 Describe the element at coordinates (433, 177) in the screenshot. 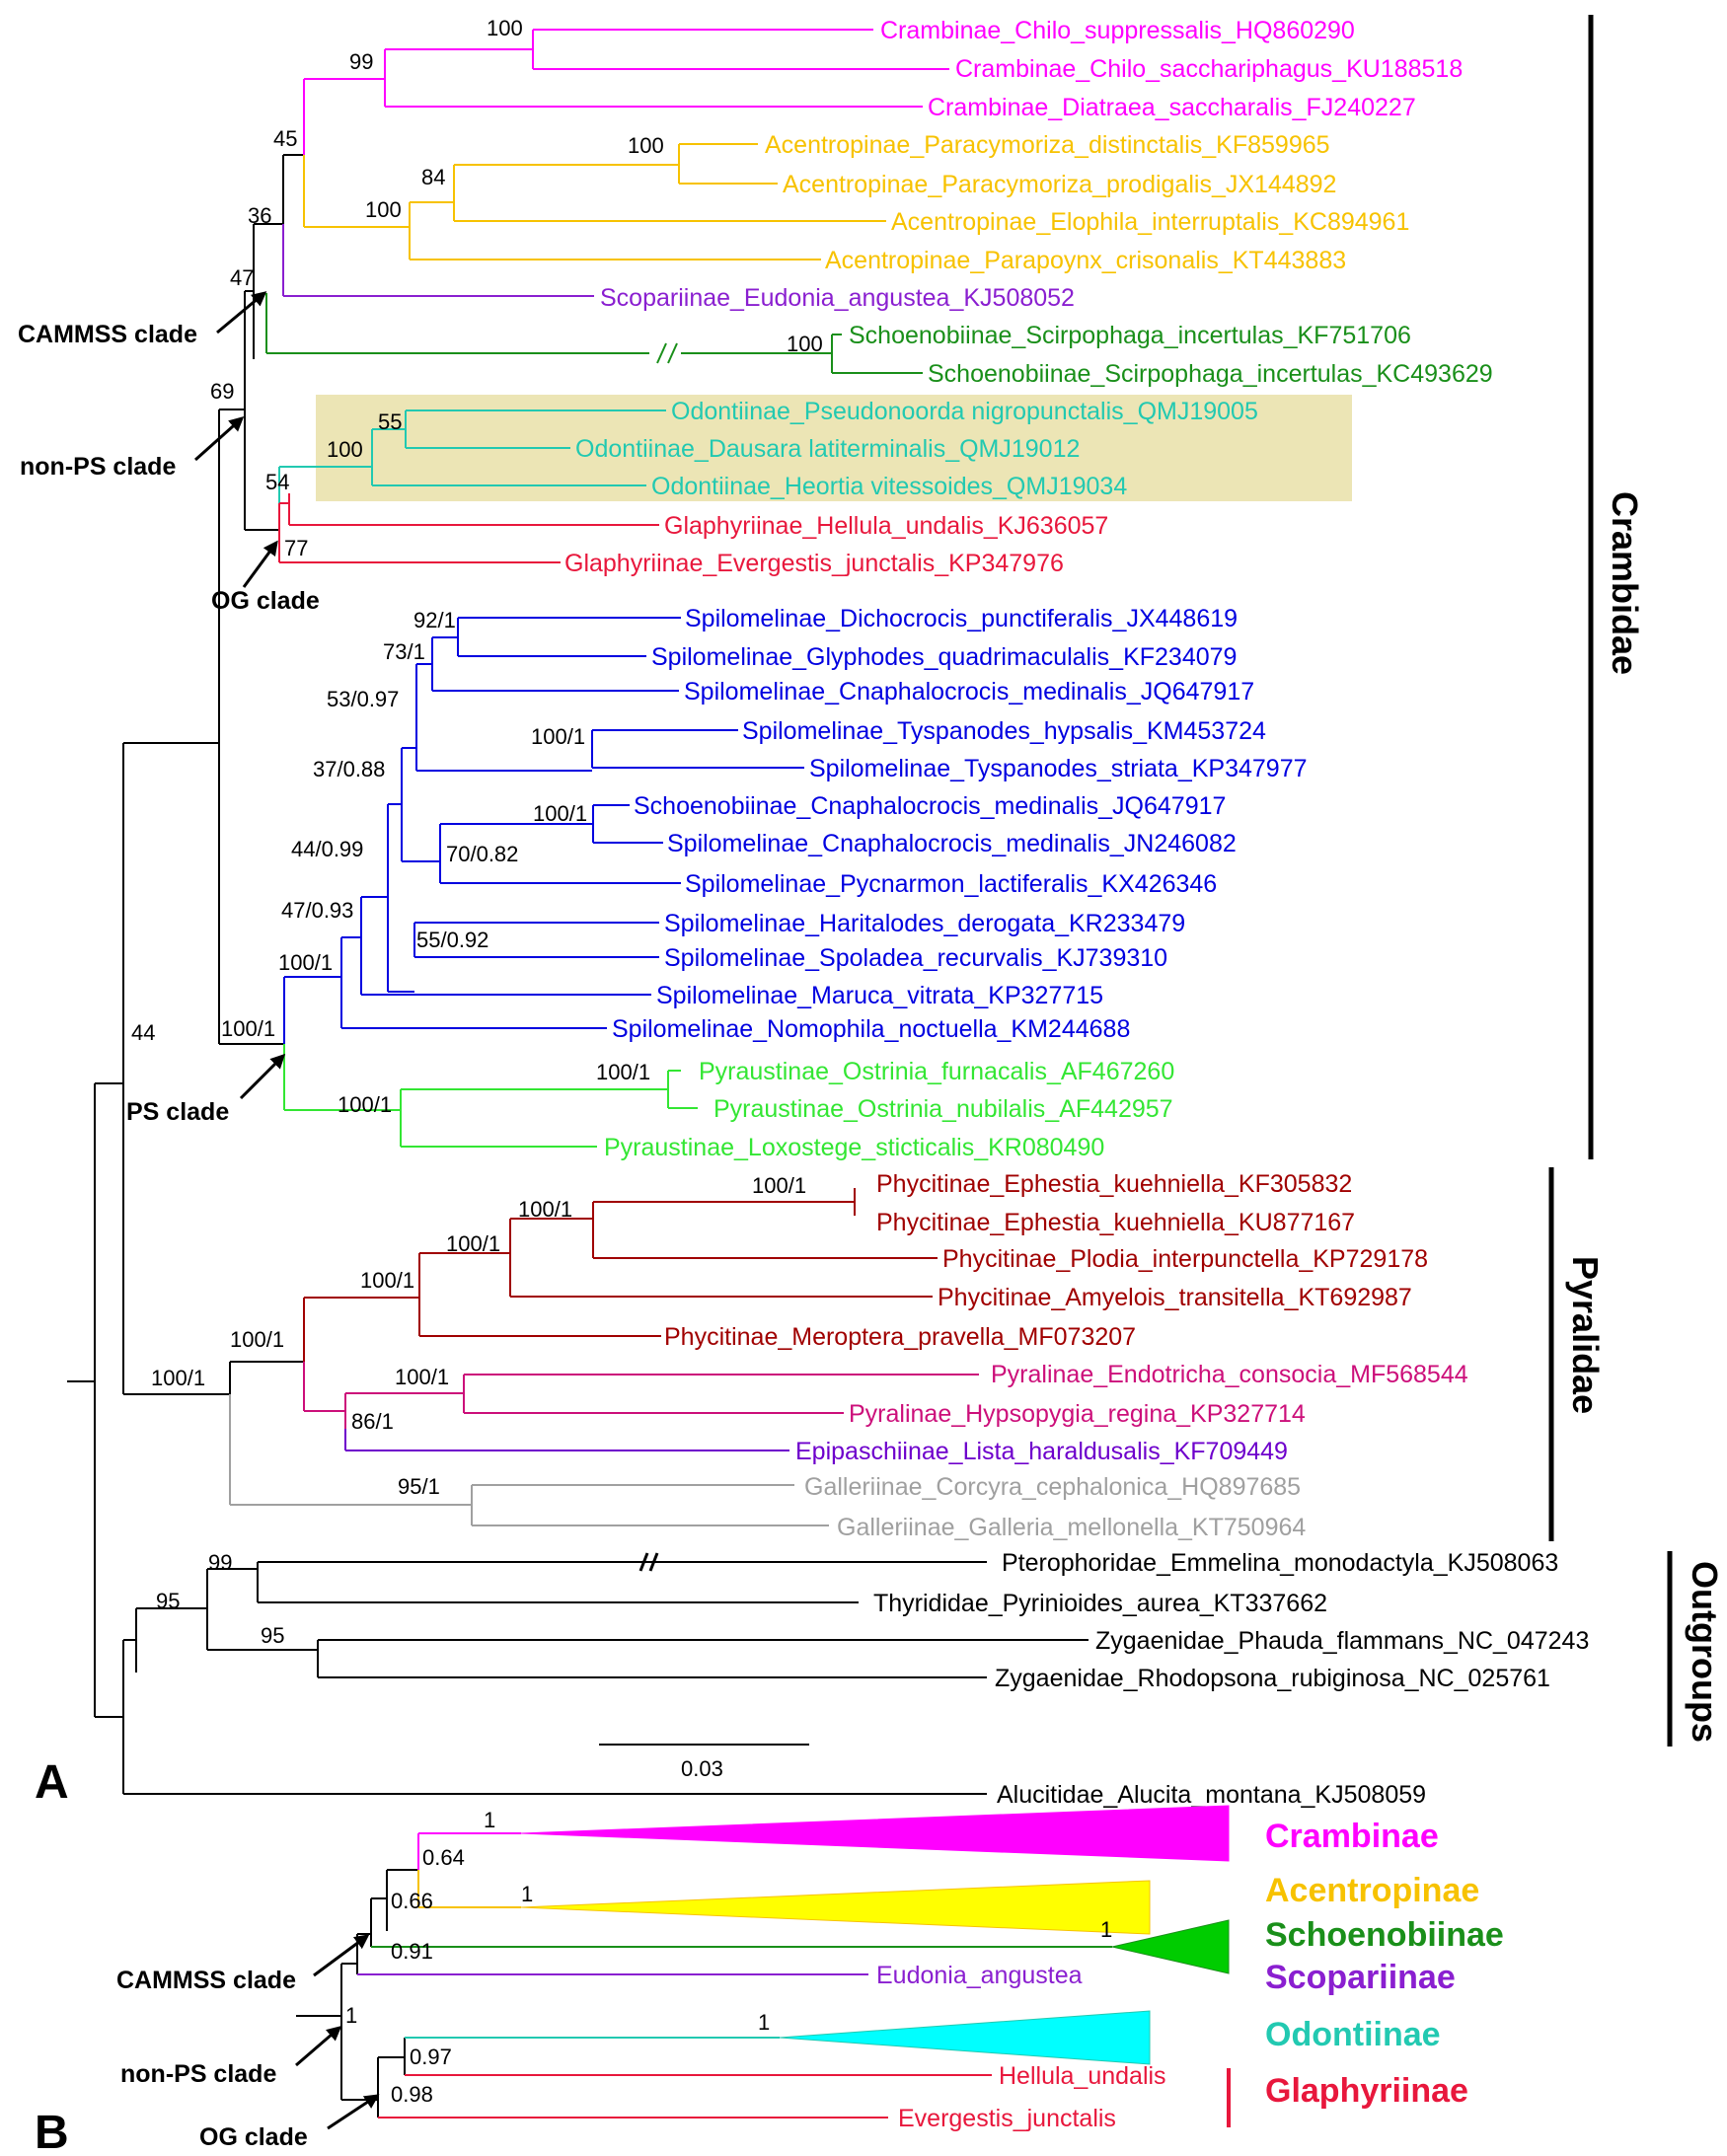

I see `support-value: 84` at that location.